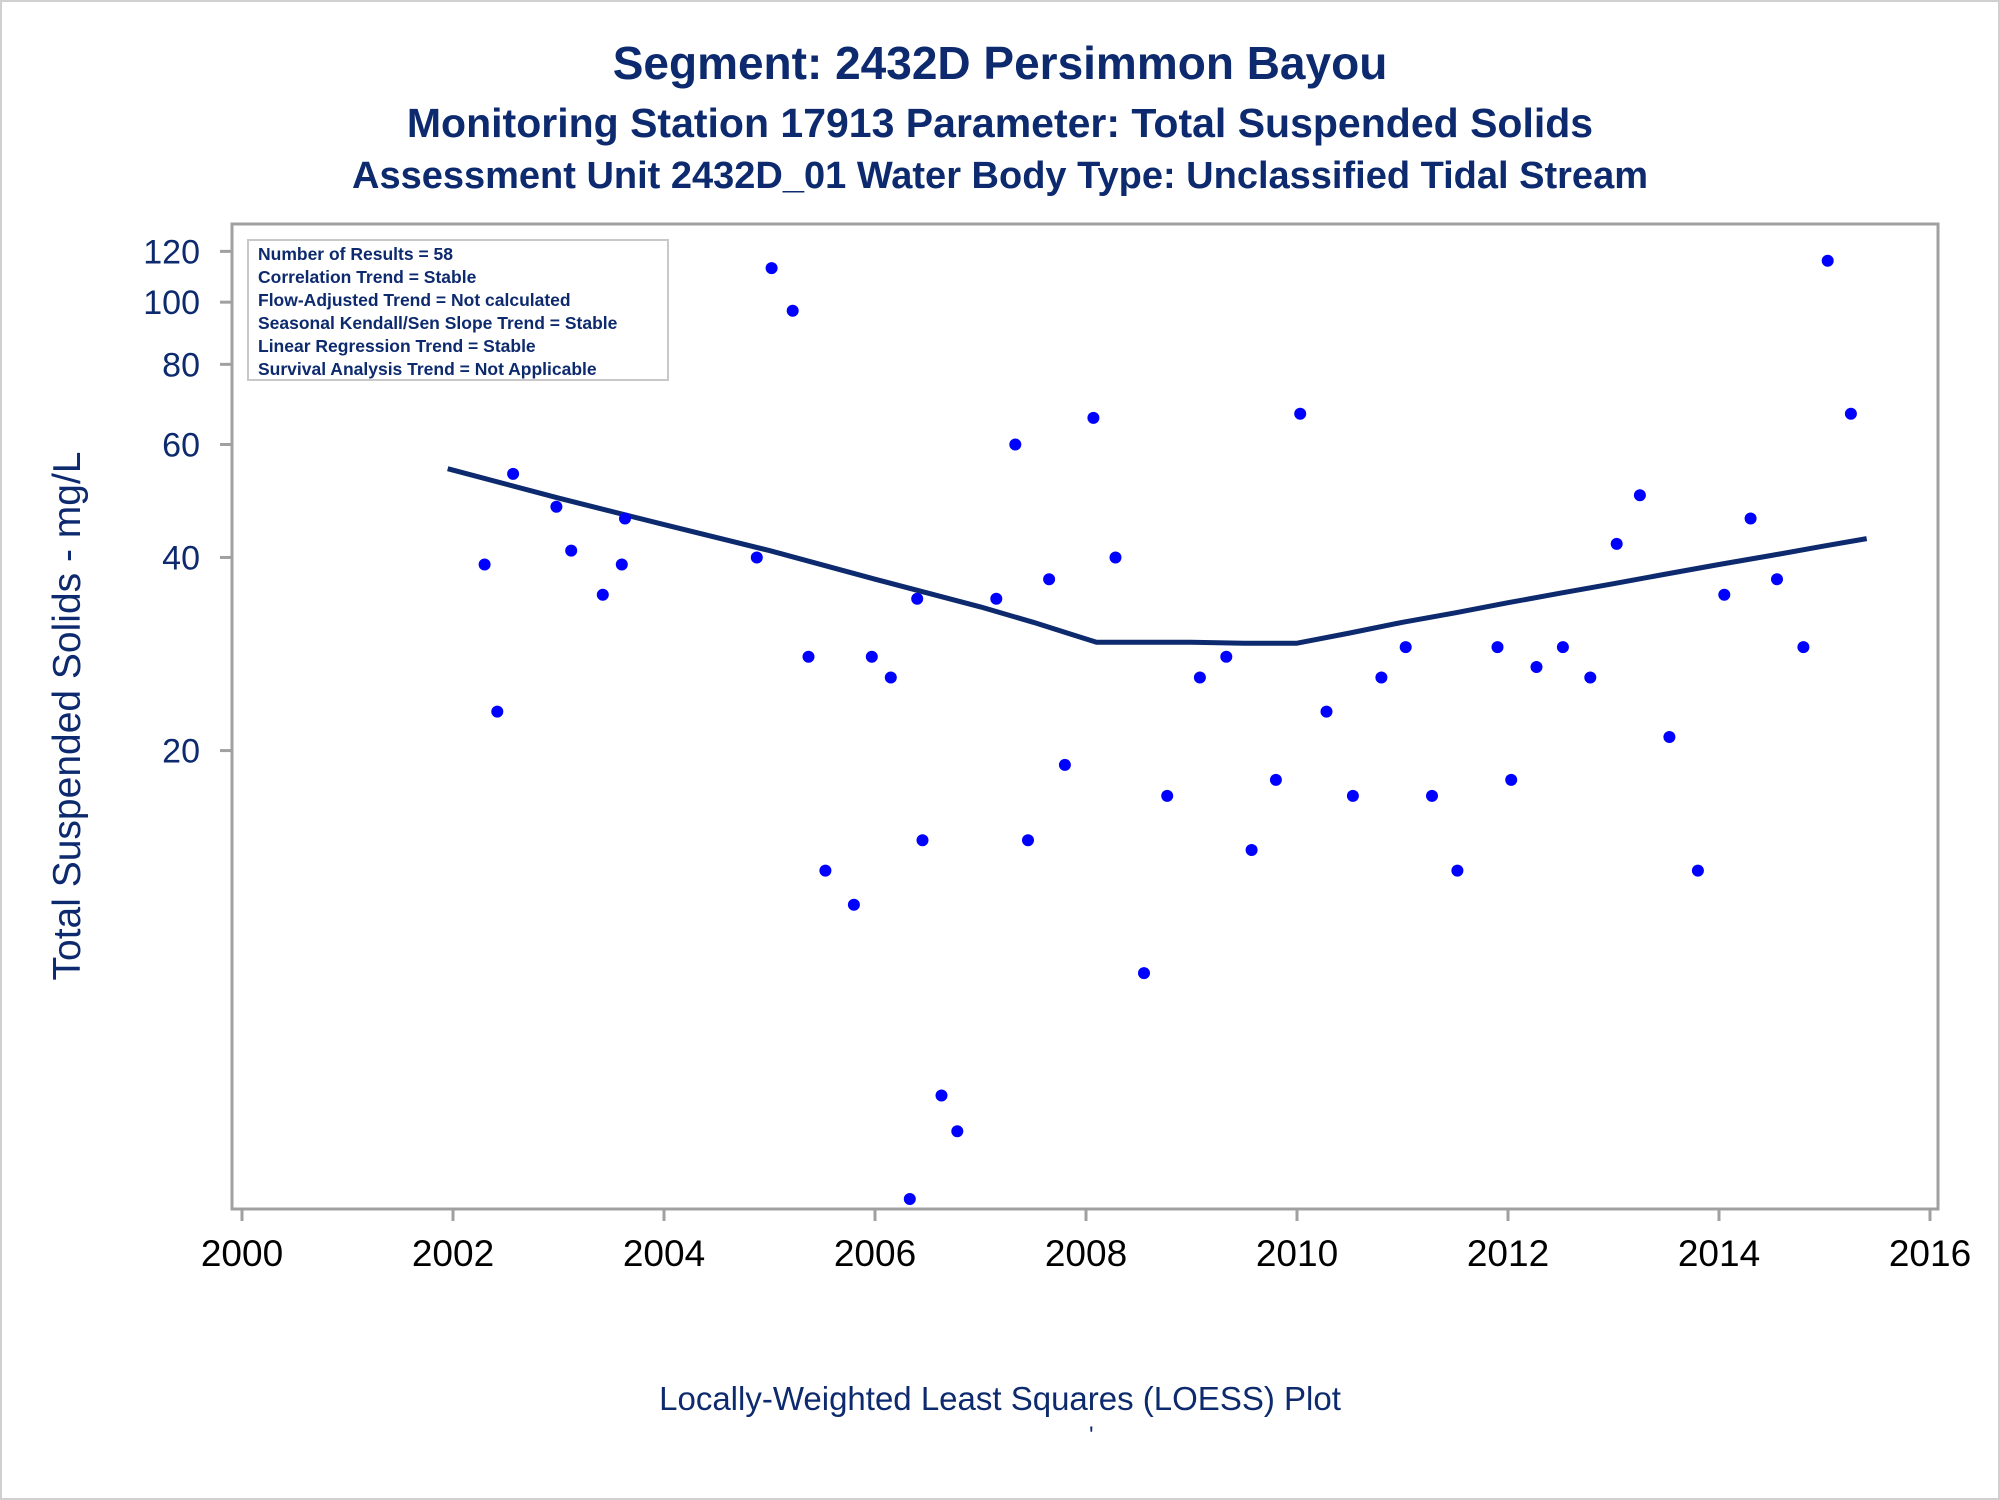 The image size is (2000, 1500). What do you see at coordinates (181, 445) in the screenshot?
I see `y-tick-label: 60` at bounding box center [181, 445].